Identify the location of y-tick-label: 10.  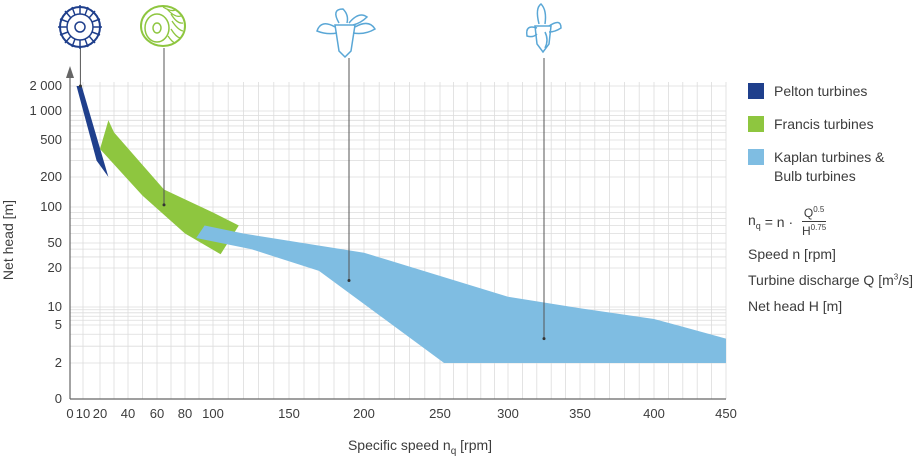
(55, 306).